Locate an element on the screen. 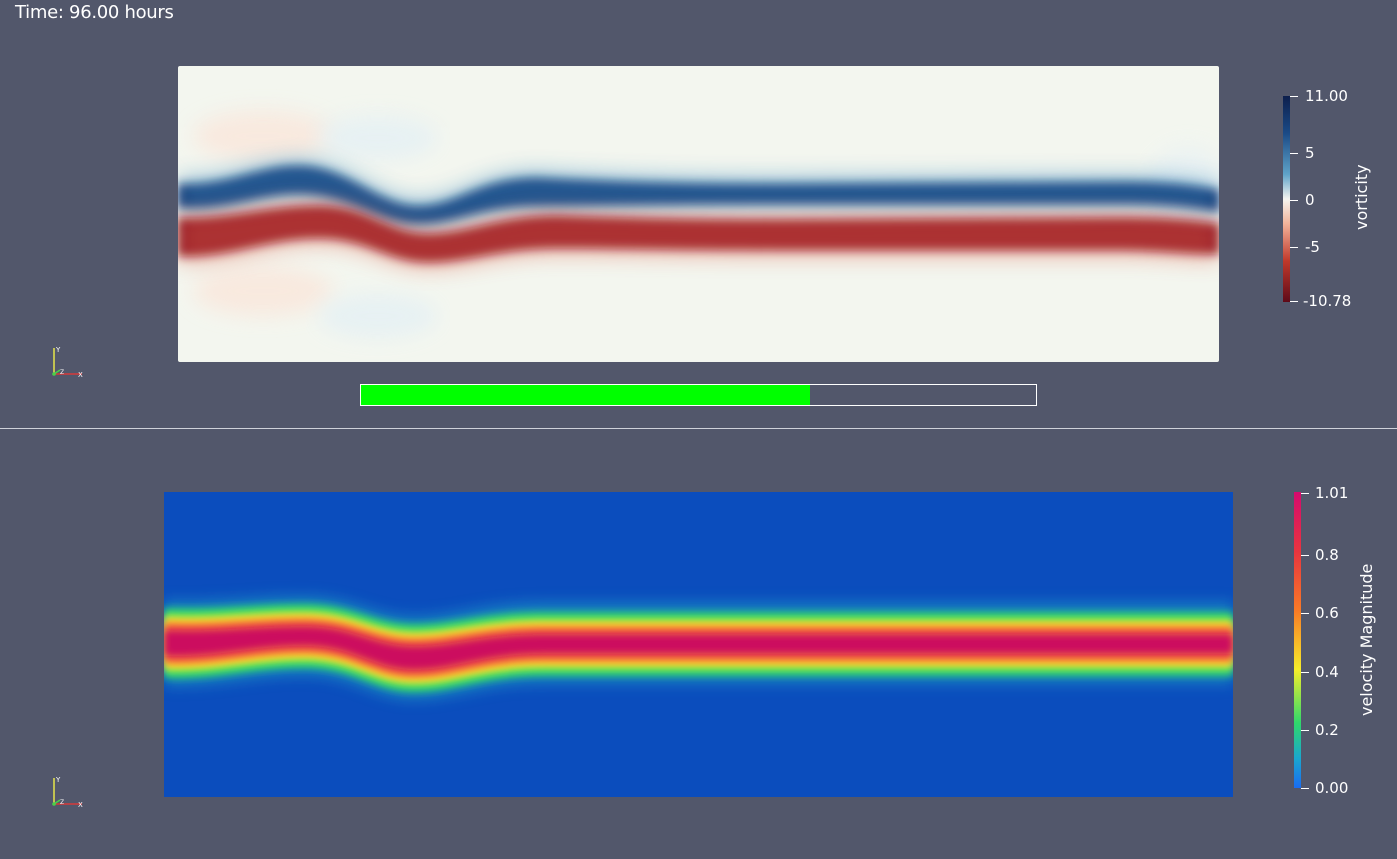 This screenshot has width=1397, height=859. colorbar-tick-label: 0.6 is located at coordinates (1327, 613).